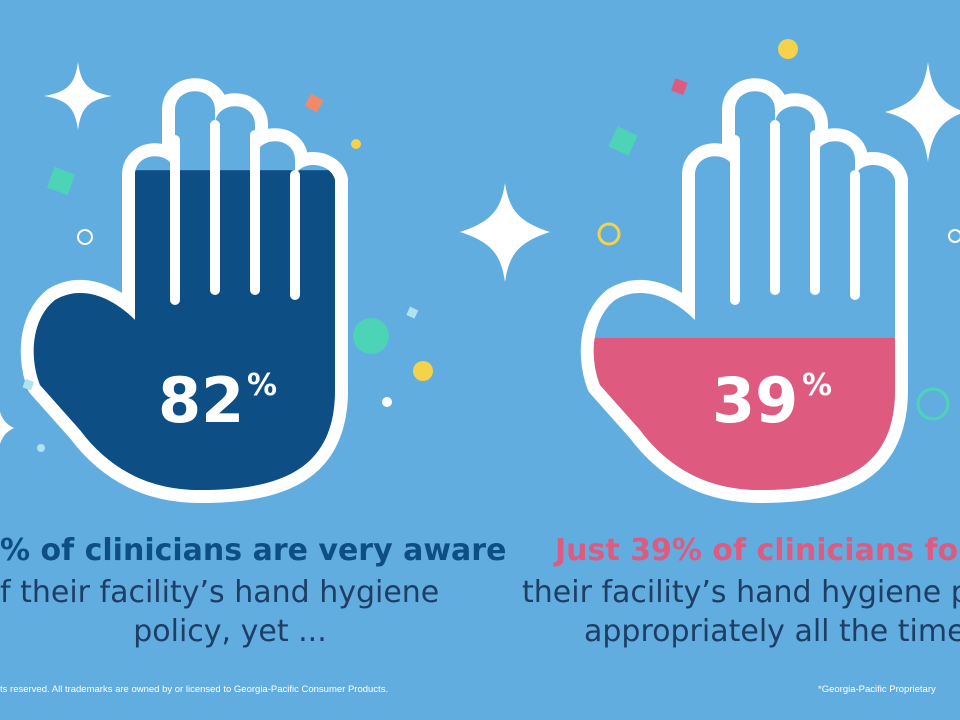 The image size is (960, 720). What do you see at coordinates (235, 212) in the screenshot?
I see `left-finger-gaps` at bounding box center [235, 212].